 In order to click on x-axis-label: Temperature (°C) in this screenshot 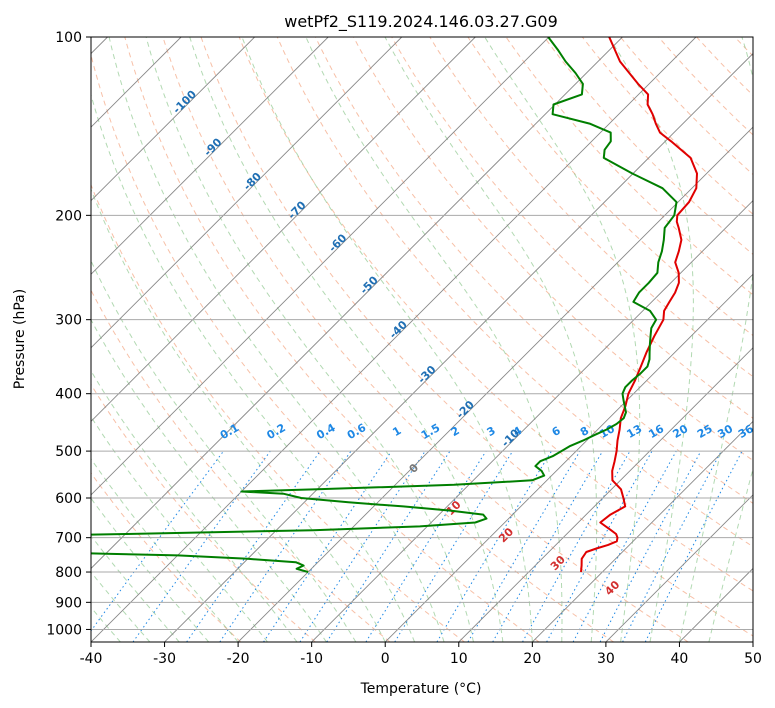, I will do `click(421, 689)`.